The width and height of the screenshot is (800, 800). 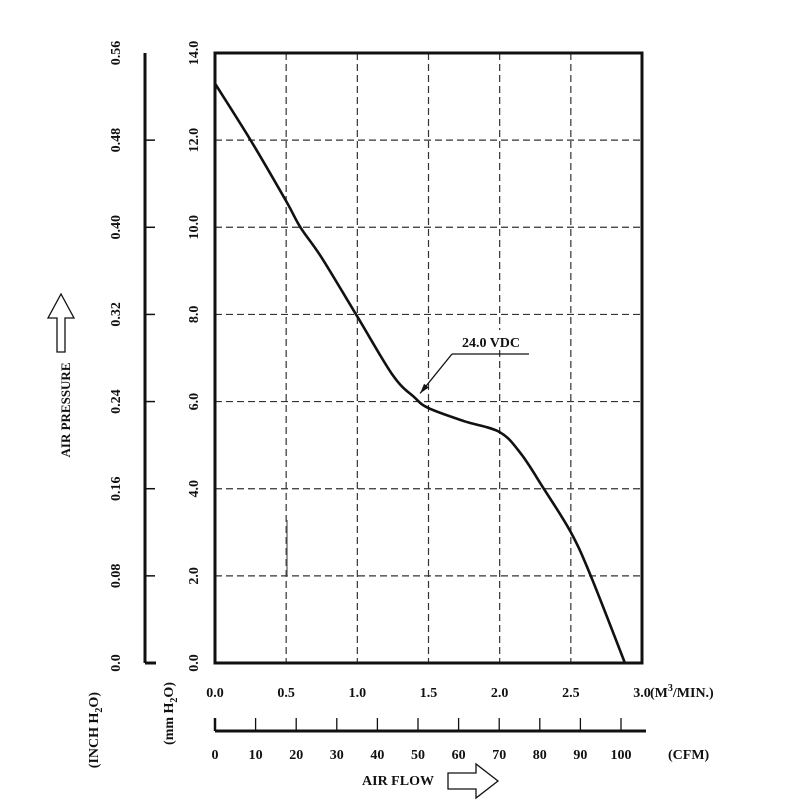 What do you see at coordinates (194, 663) in the screenshot?
I see `y-tick-label-mm: 0.0` at bounding box center [194, 663].